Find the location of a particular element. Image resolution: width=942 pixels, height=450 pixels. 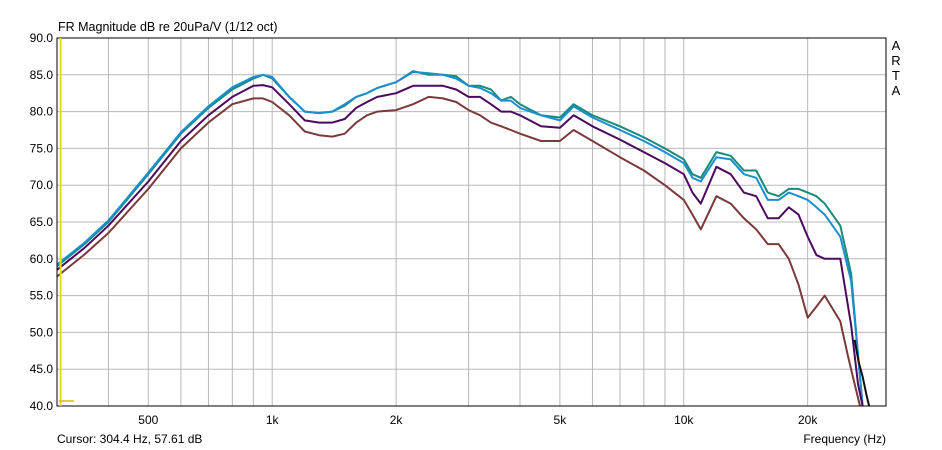

side-label-letter: T is located at coordinates (896, 75).